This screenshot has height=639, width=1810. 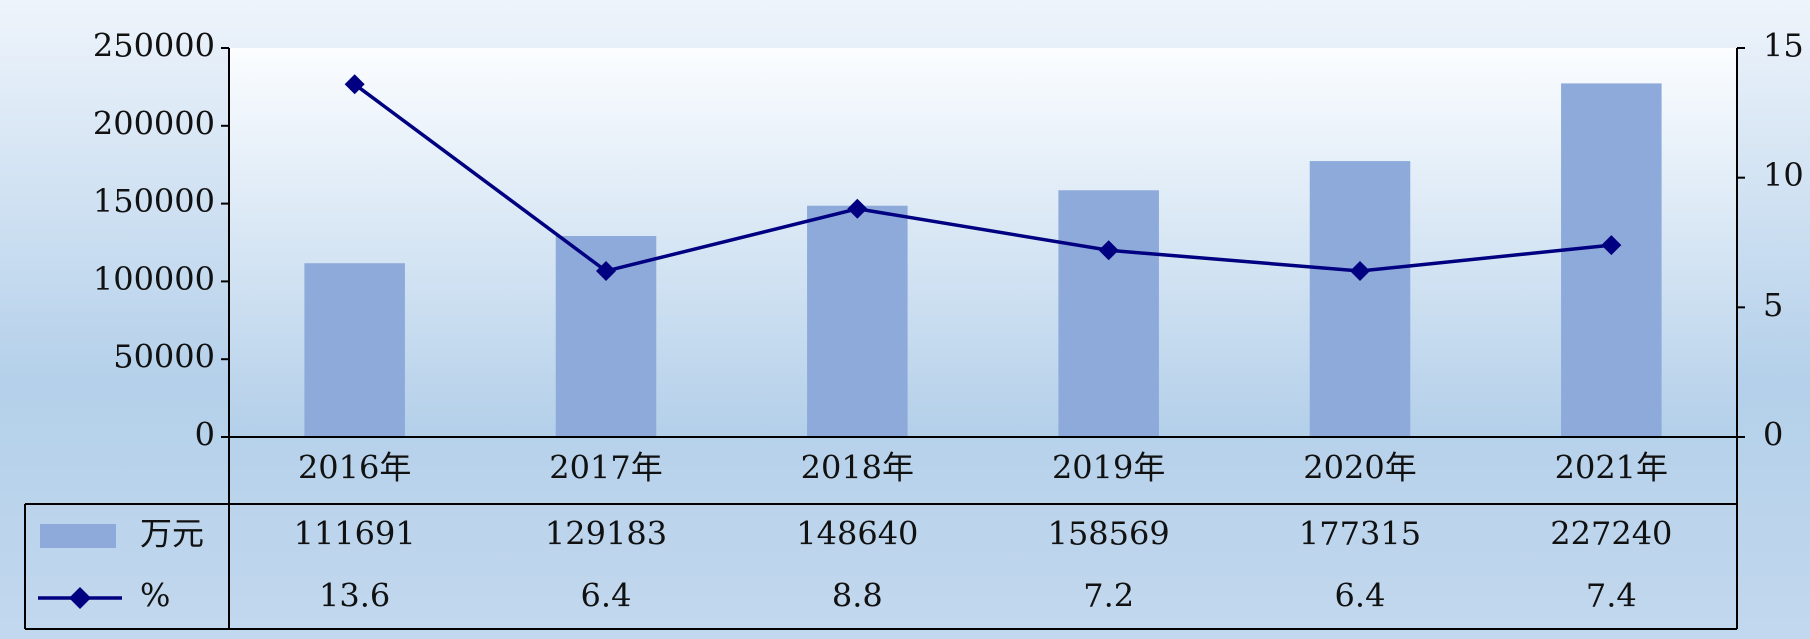 I want to click on table-value: 158569, so click(x=1109, y=534).